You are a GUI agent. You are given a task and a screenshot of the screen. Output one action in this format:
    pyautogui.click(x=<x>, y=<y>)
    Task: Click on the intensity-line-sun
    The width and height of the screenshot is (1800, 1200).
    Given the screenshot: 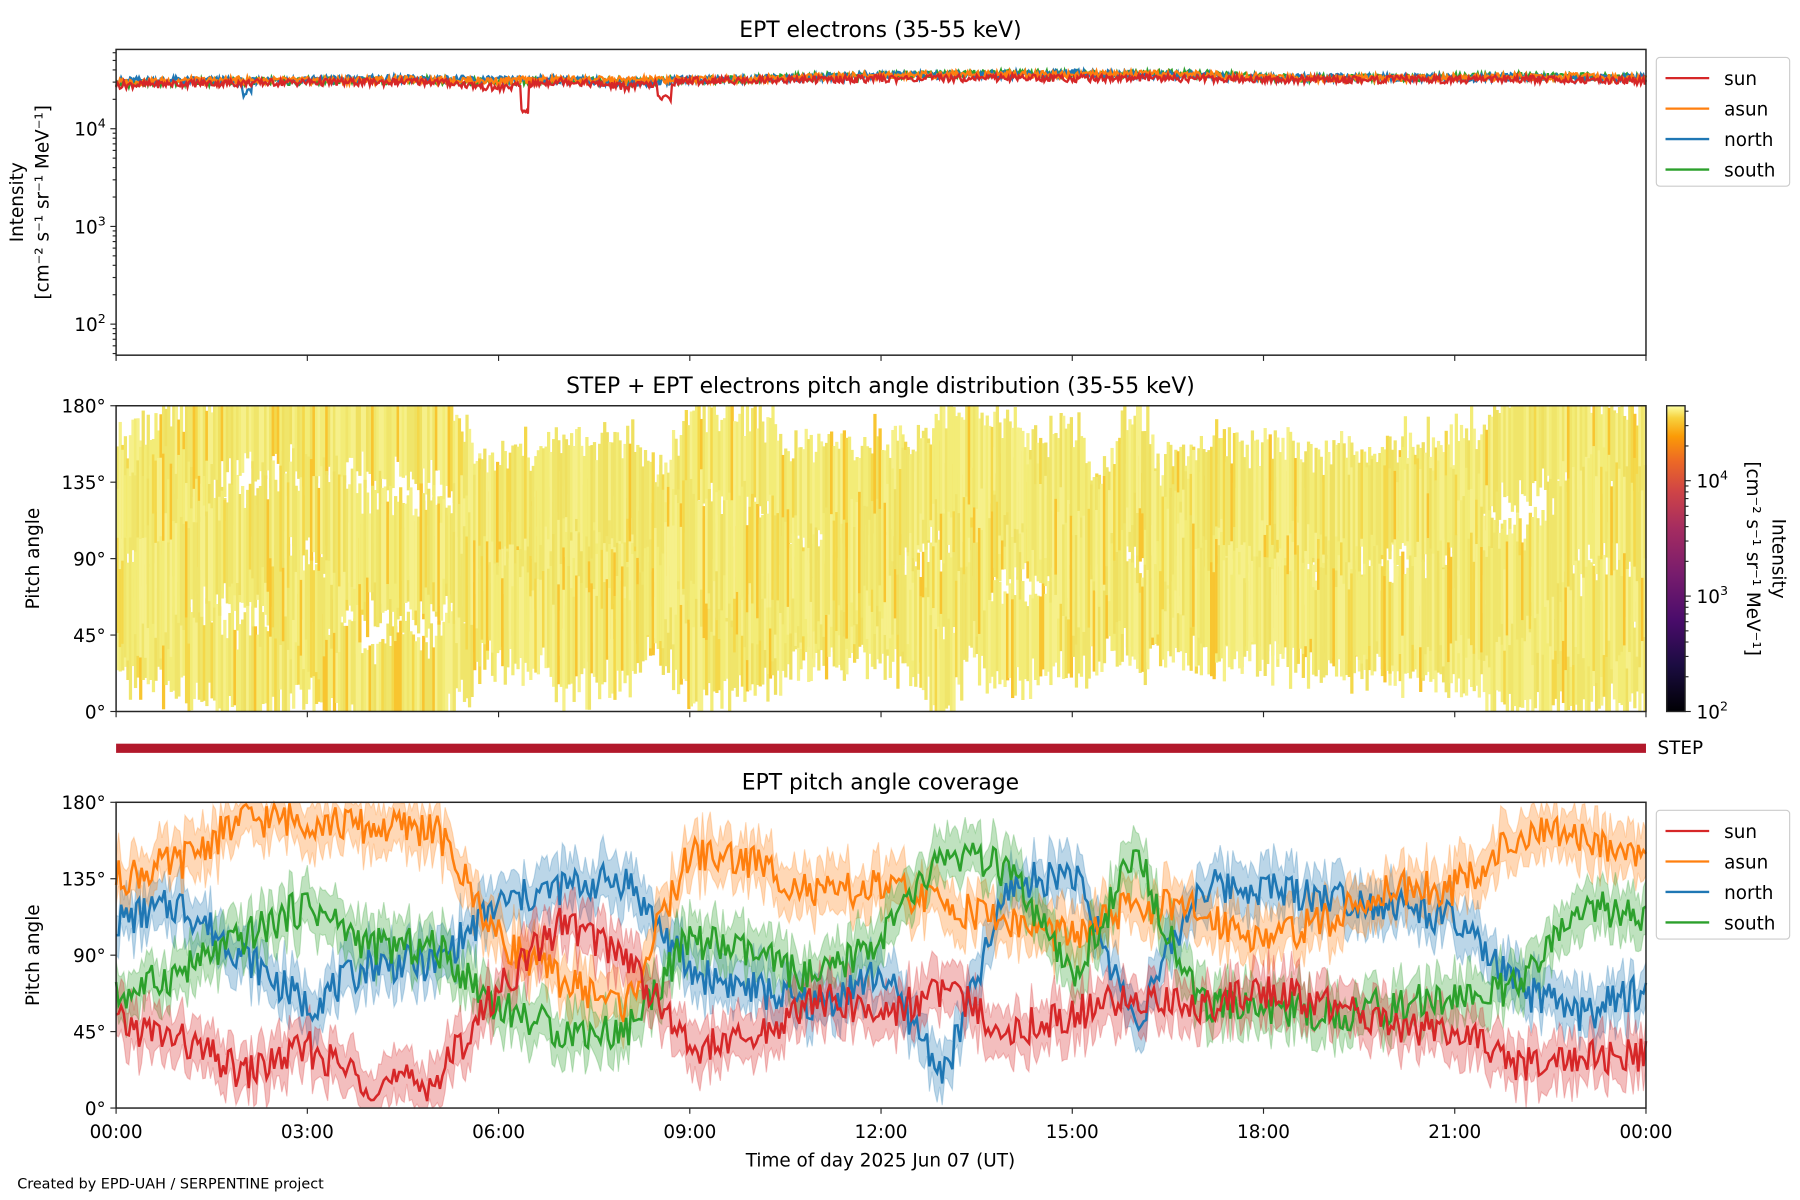 What is the action you would take?
    pyautogui.click(x=881, y=92)
    